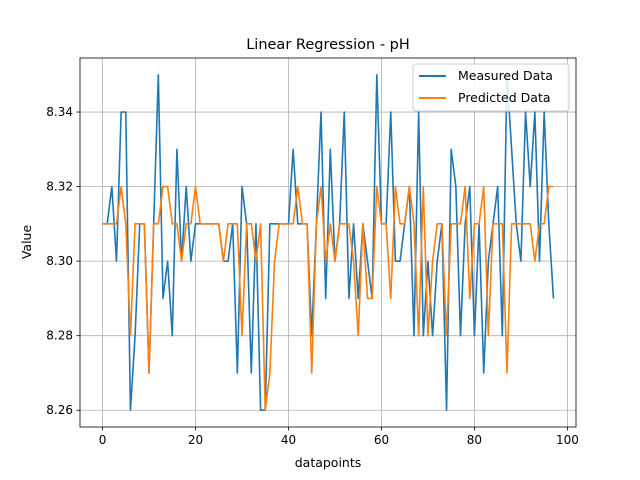  Describe the element at coordinates (103, 440) in the screenshot. I see `x-tick-label: 0` at that location.